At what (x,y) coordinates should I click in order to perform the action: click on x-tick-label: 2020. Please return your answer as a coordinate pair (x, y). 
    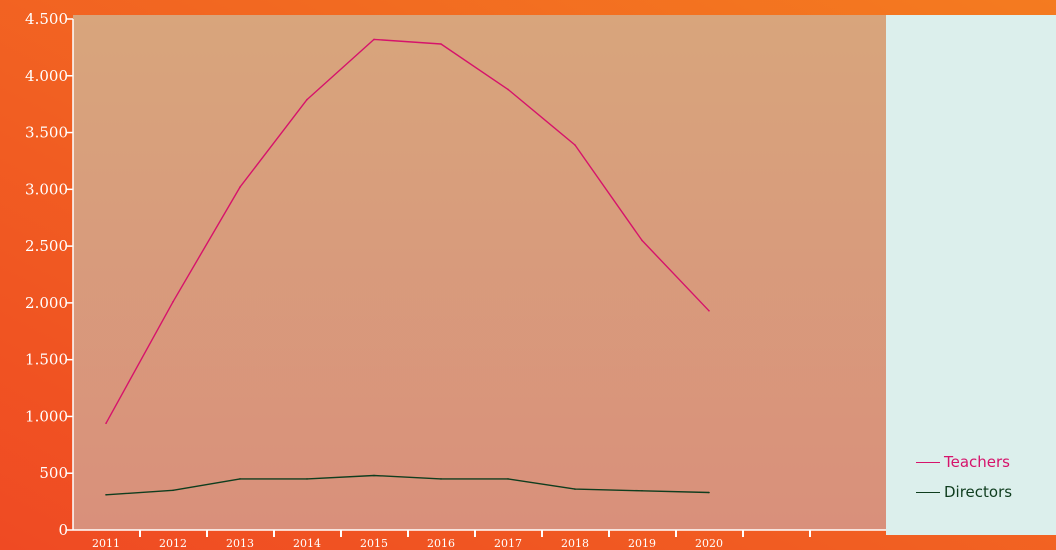
    Looking at the image, I should click on (709, 543).